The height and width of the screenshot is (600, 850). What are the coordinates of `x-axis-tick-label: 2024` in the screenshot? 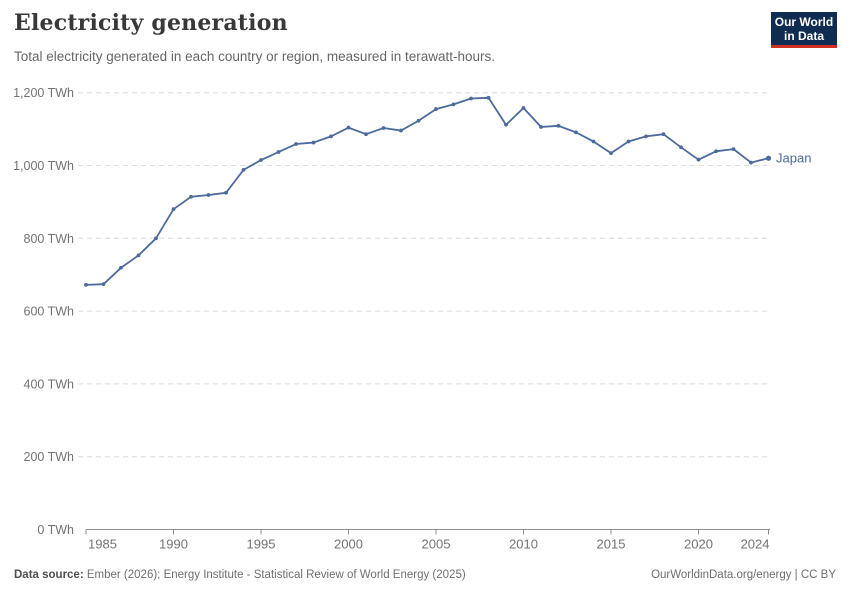 It's located at (755, 544).